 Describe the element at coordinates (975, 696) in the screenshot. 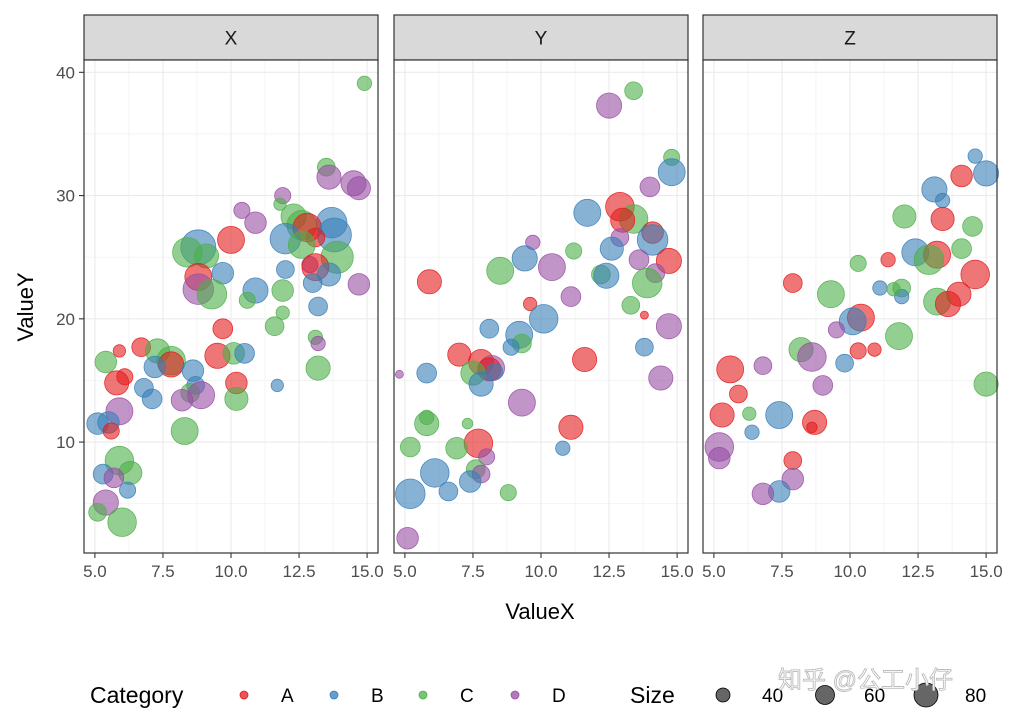

I see `legend-size-label: 80` at that location.